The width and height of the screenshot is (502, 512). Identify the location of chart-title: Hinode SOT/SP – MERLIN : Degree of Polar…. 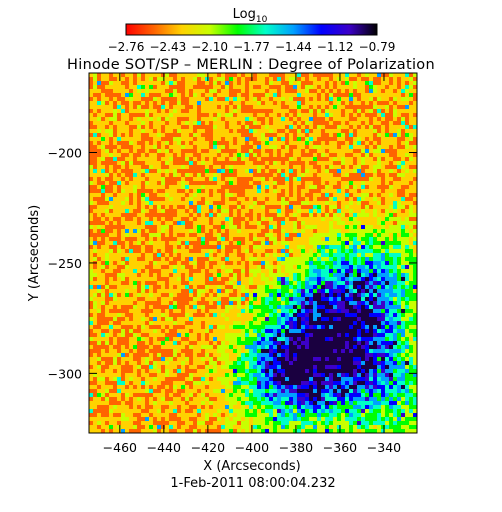
(251, 65).